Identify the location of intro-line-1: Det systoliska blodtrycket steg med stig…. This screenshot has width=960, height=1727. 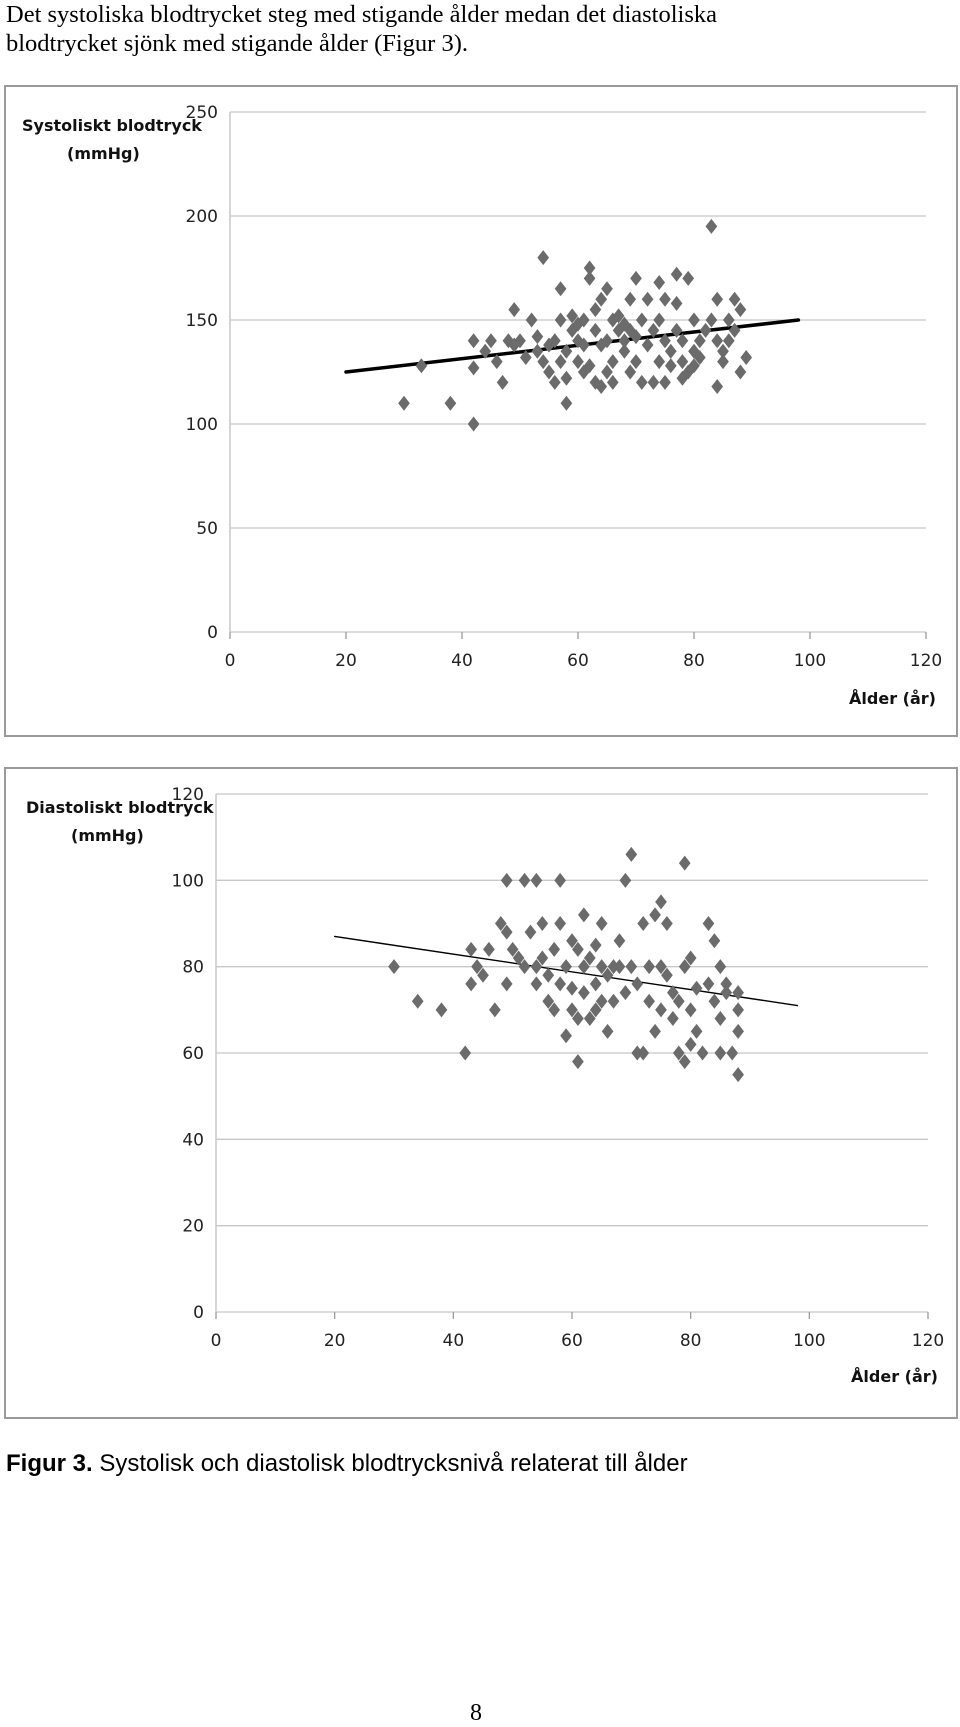
(362, 14).